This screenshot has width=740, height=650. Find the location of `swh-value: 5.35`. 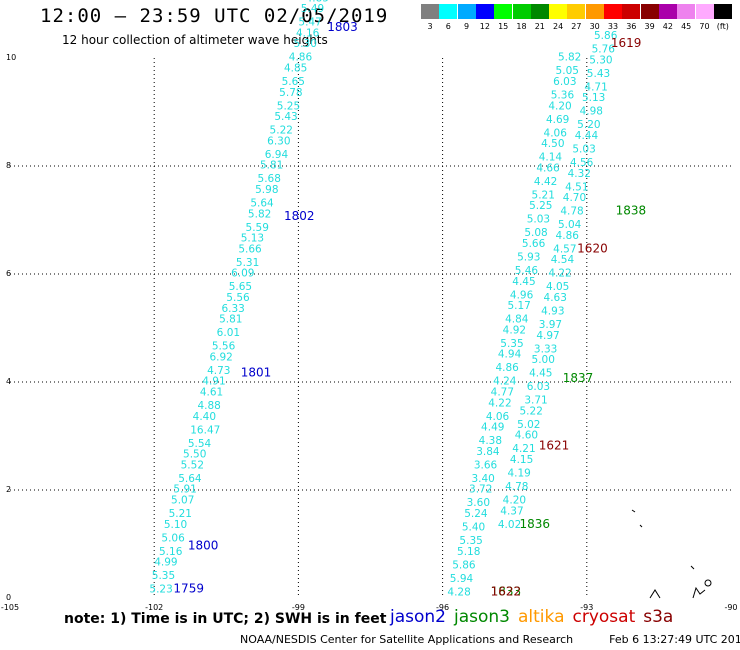

swh-value: 5.35 is located at coordinates (163, 576).